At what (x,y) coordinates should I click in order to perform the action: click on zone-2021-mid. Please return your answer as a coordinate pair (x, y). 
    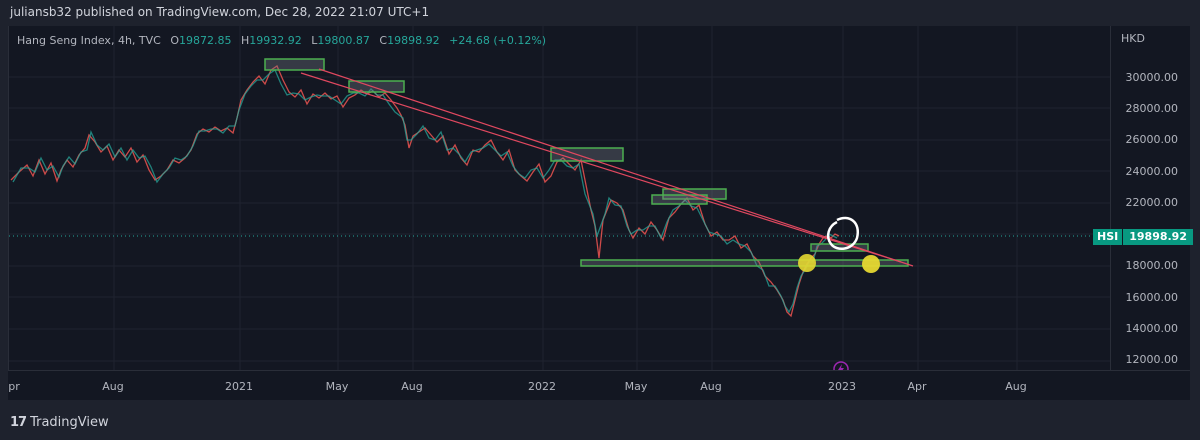
    Looking at the image, I should click on (376, 86).